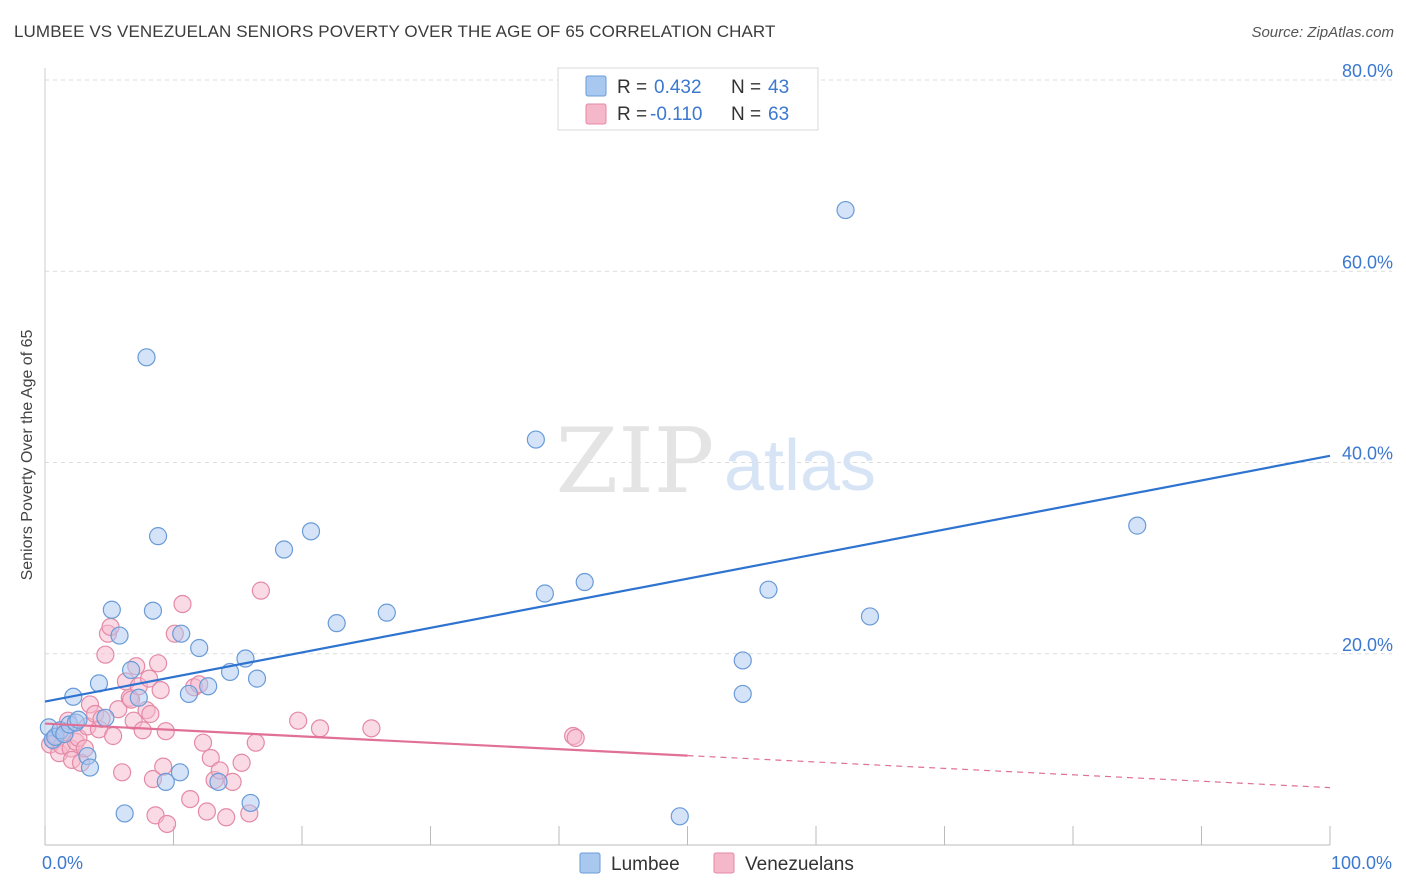  Describe the element at coordinates (1367, 645) in the screenshot. I see `y-tick-label: 20.0%` at that location.